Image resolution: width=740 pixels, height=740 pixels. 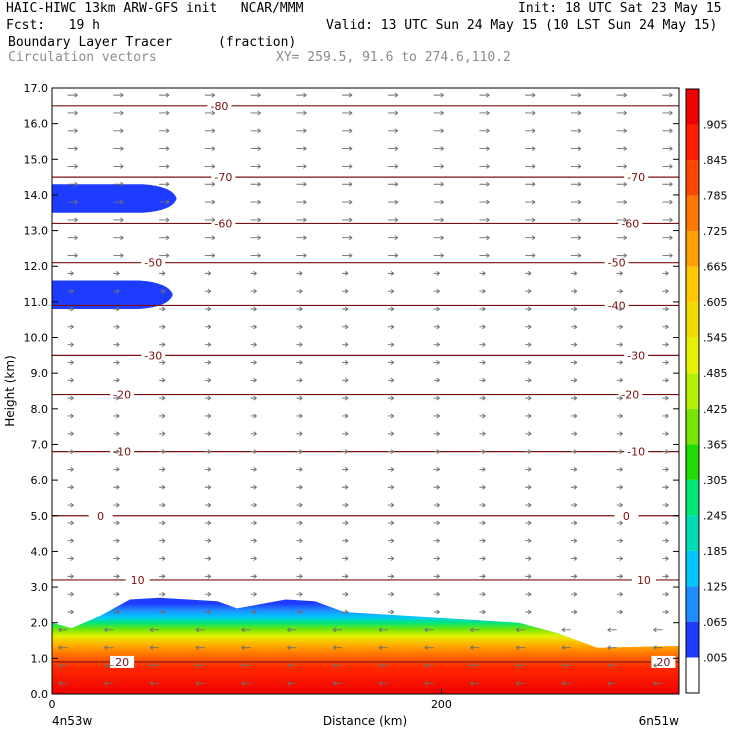 I want to click on colorbar-label: .245, so click(x=715, y=515).